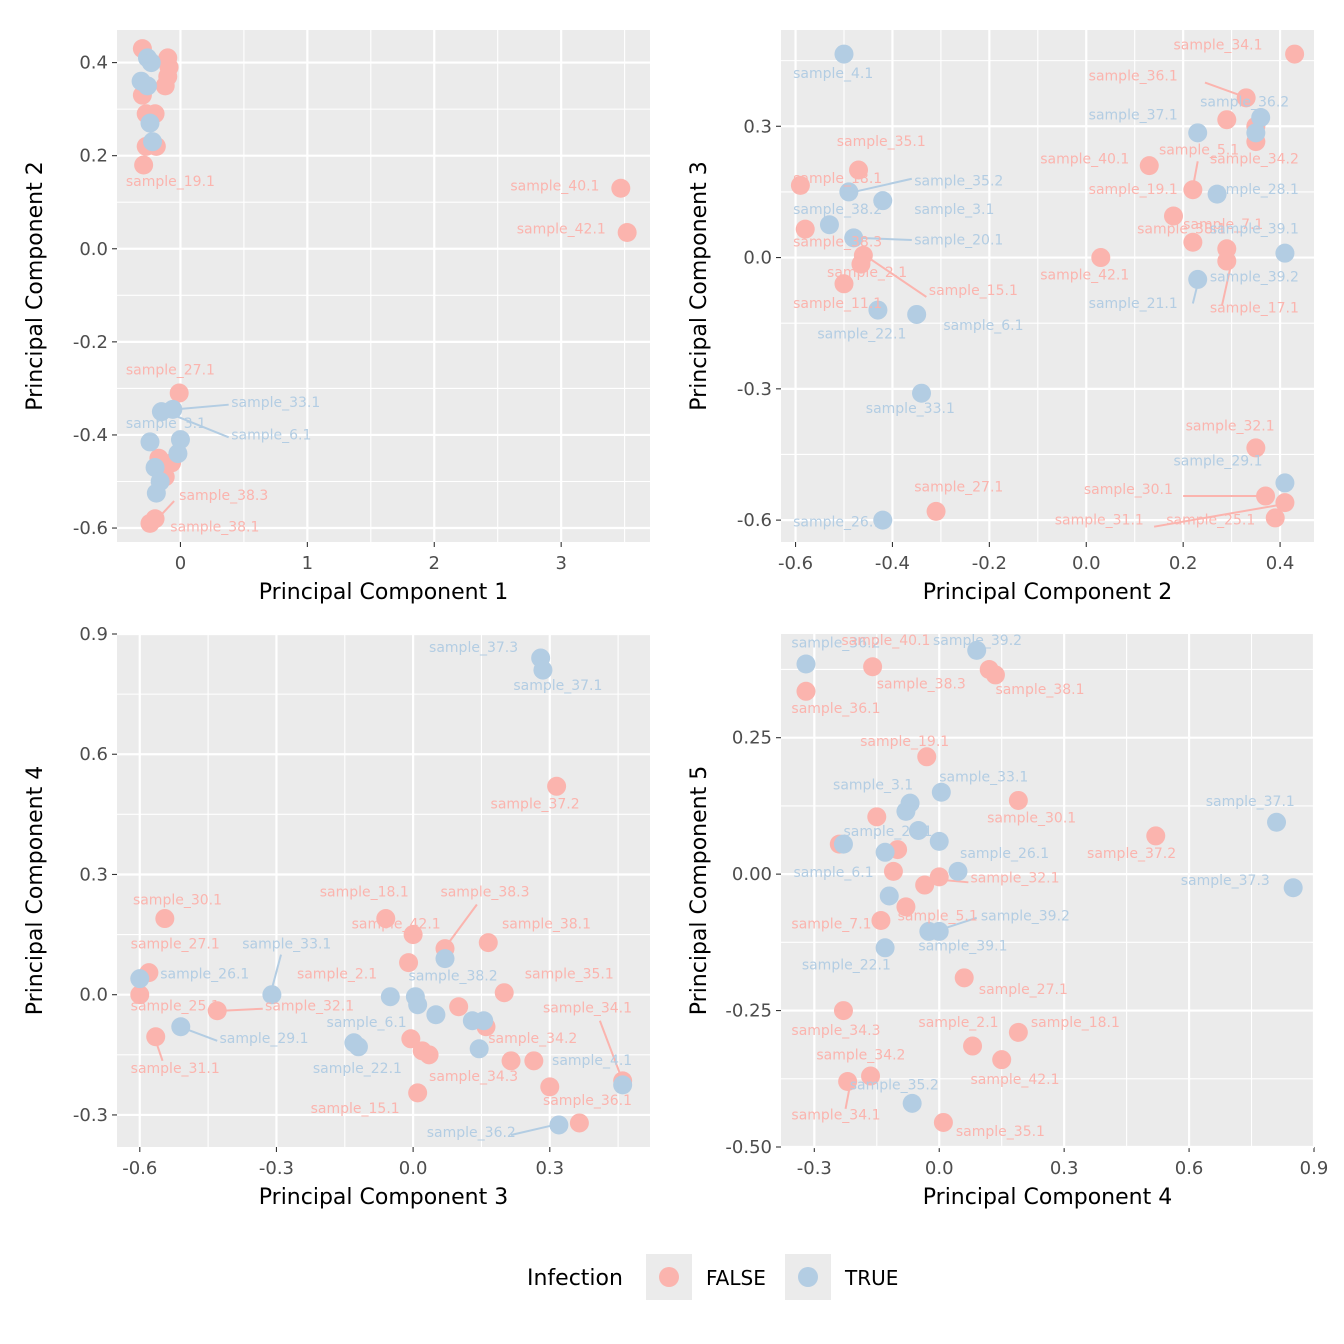  I want to click on point-label: sample_33.1, so click(286, 945).